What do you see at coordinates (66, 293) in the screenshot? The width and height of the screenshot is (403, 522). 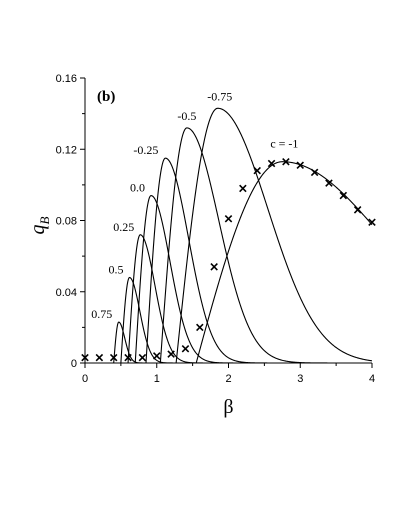 I see `y-tick-label: 0.04` at bounding box center [66, 293].